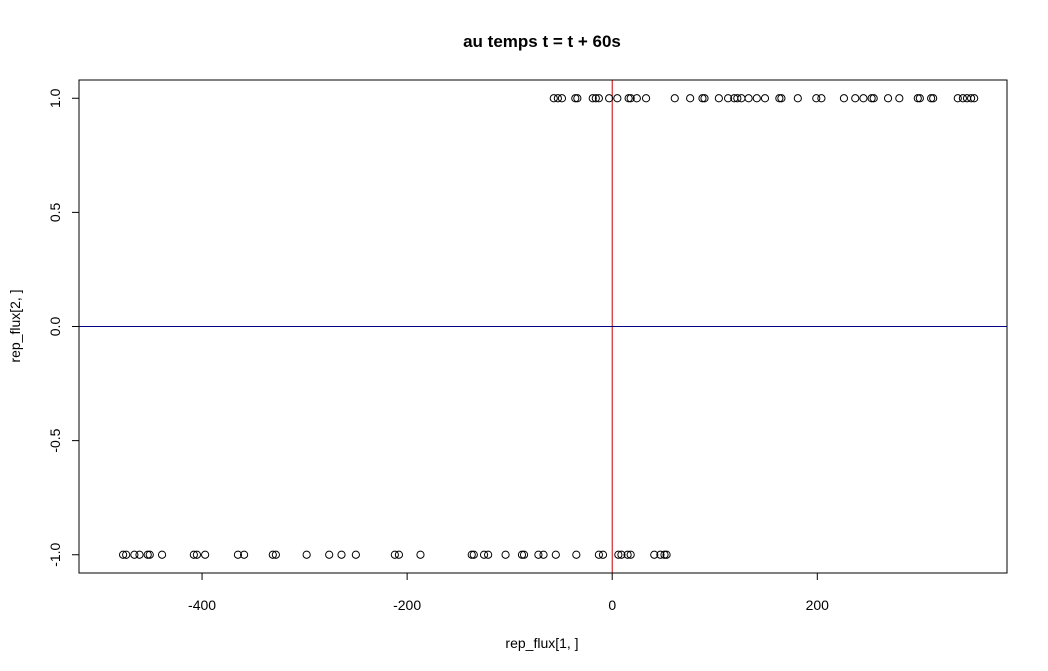  I want to click on y-tick-label: 0.5, so click(55, 212).